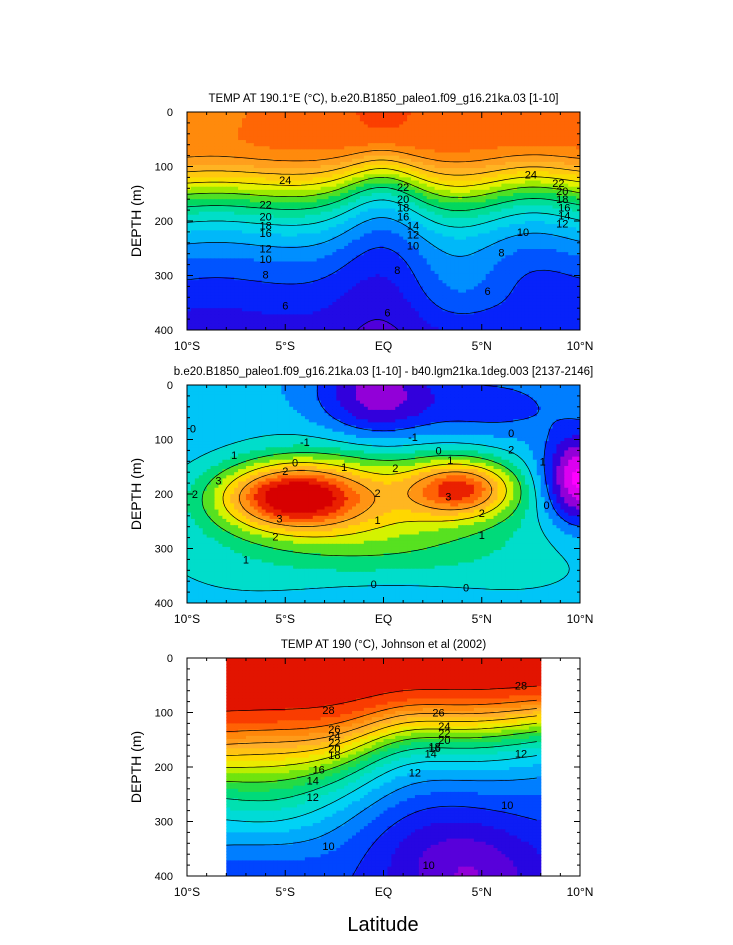 The image size is (733, 945). I want to click on x-tick-label: 10°N, so click(580, 892).